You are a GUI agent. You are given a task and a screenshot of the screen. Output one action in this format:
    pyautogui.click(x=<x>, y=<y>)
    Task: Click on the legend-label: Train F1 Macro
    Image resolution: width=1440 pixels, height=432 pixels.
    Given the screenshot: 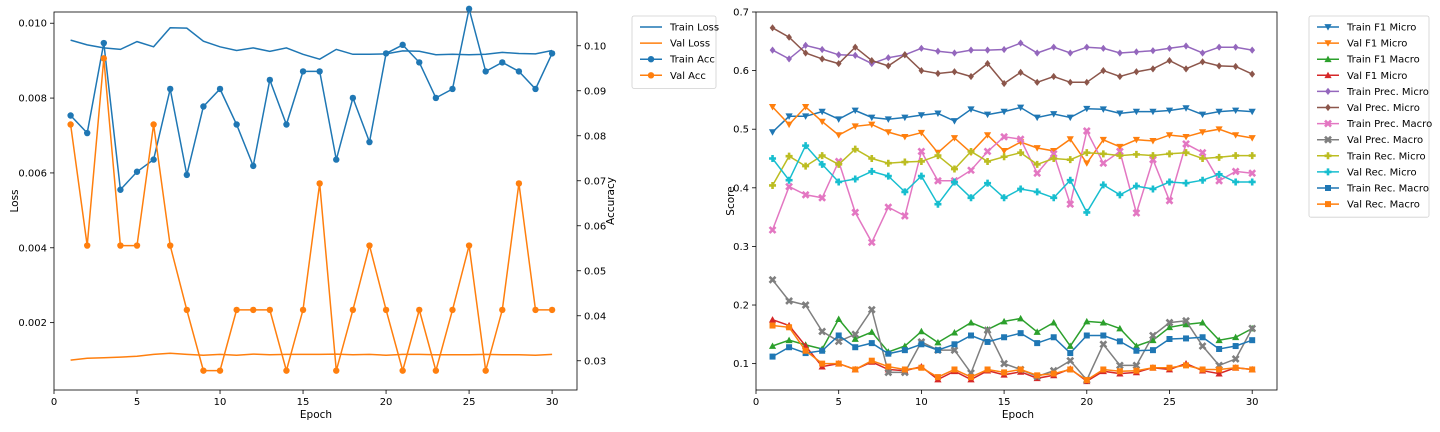 What is the action you would take?
    pyautogui.click(x=1383, y=60)
    